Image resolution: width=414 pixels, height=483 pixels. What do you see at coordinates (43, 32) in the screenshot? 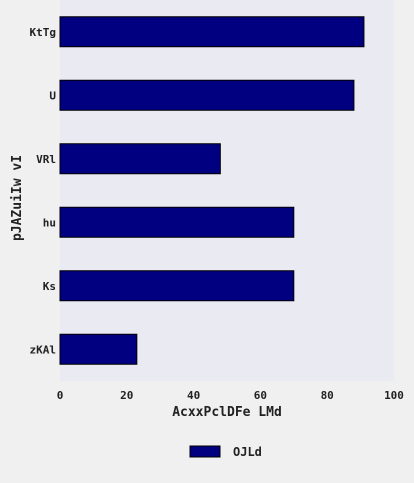
I see `y-tick-label: KtTg` at bounding box center [43, 32].